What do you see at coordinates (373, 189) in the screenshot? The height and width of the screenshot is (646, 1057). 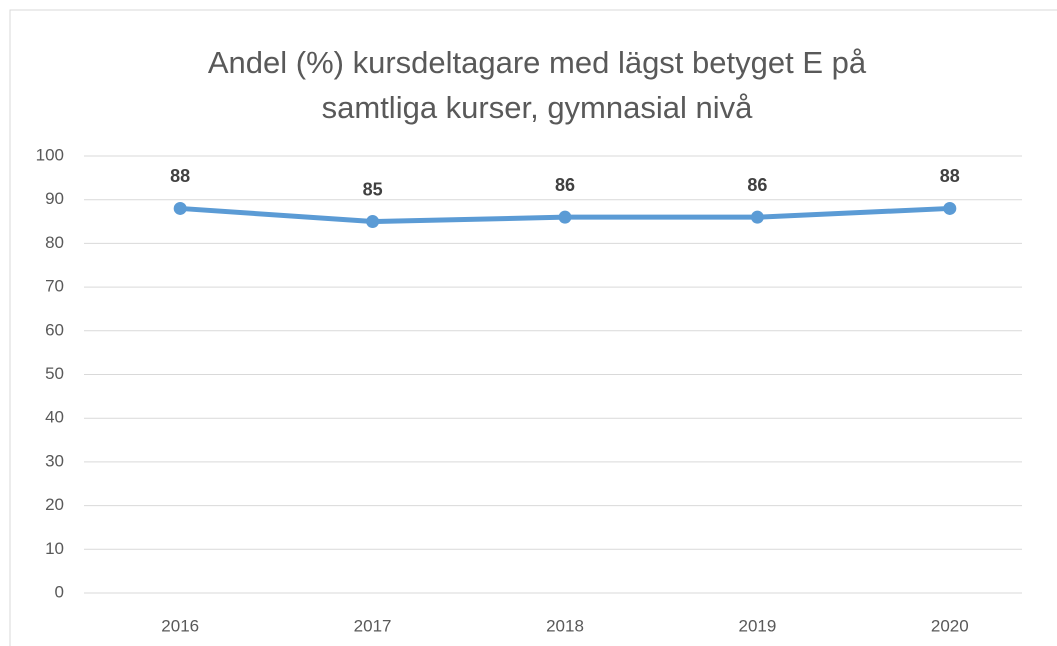 I see `data-label: 85` at bounding box center [373, 189].